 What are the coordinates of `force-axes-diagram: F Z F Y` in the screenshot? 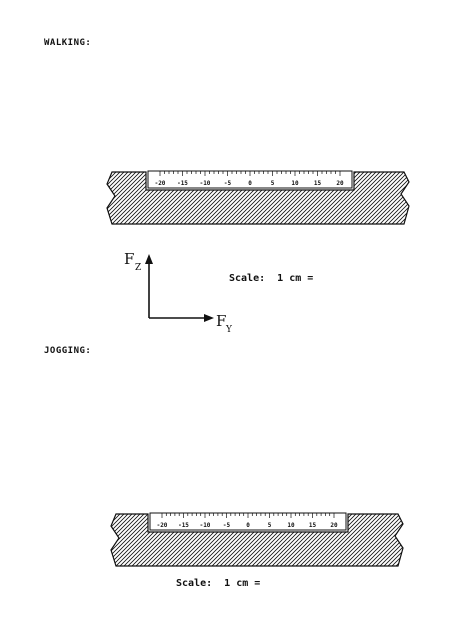 It's located at (178, 292).